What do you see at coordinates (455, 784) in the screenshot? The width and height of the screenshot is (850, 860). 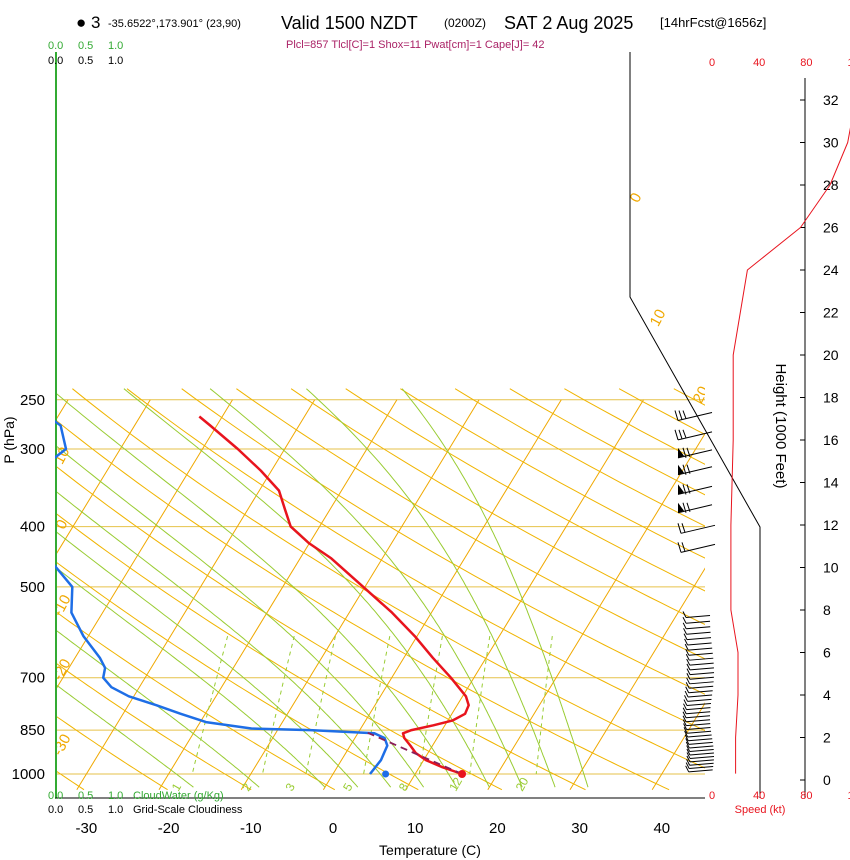 I see `mixing-ratio-label: 12` at bounding box center [455, 784].